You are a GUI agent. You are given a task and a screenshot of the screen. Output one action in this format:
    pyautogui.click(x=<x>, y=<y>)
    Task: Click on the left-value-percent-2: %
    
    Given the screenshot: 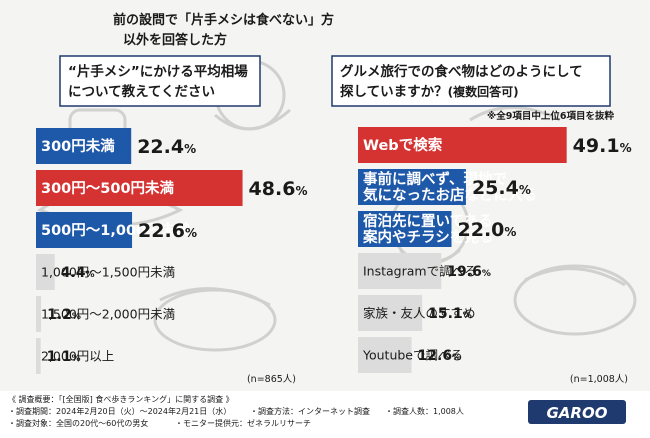 What is the action you would take?
    pyautogui.click(x=191, y=233)
    